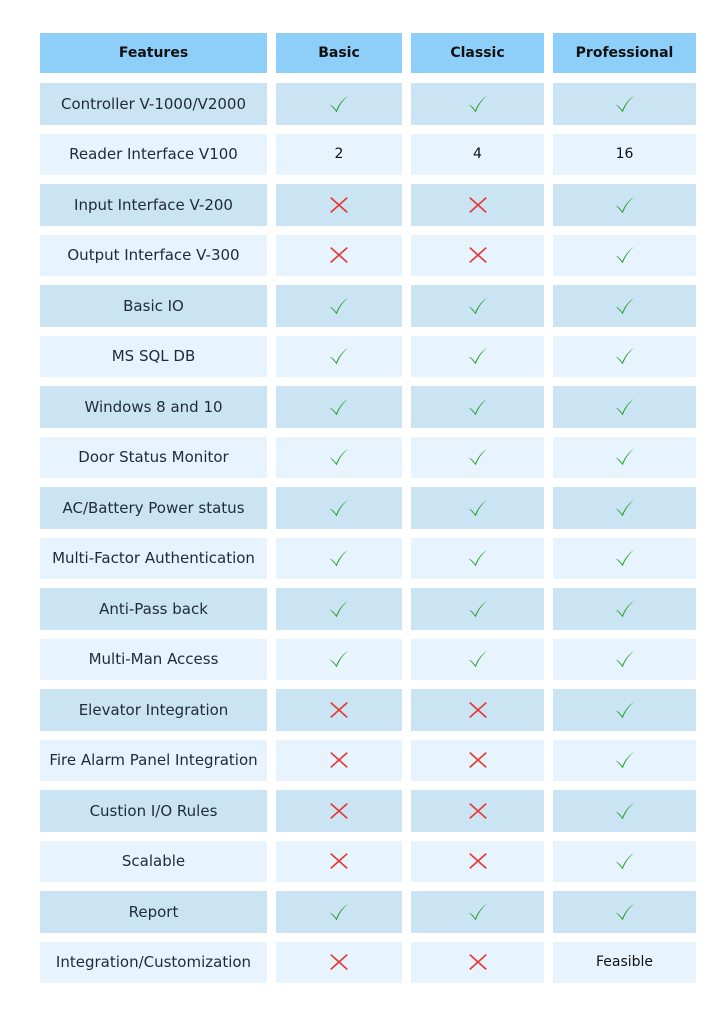  Describe the element at coordinates (153, 811) in the screenshot. I see `feature-name: Custion I/O Rules` at that location.